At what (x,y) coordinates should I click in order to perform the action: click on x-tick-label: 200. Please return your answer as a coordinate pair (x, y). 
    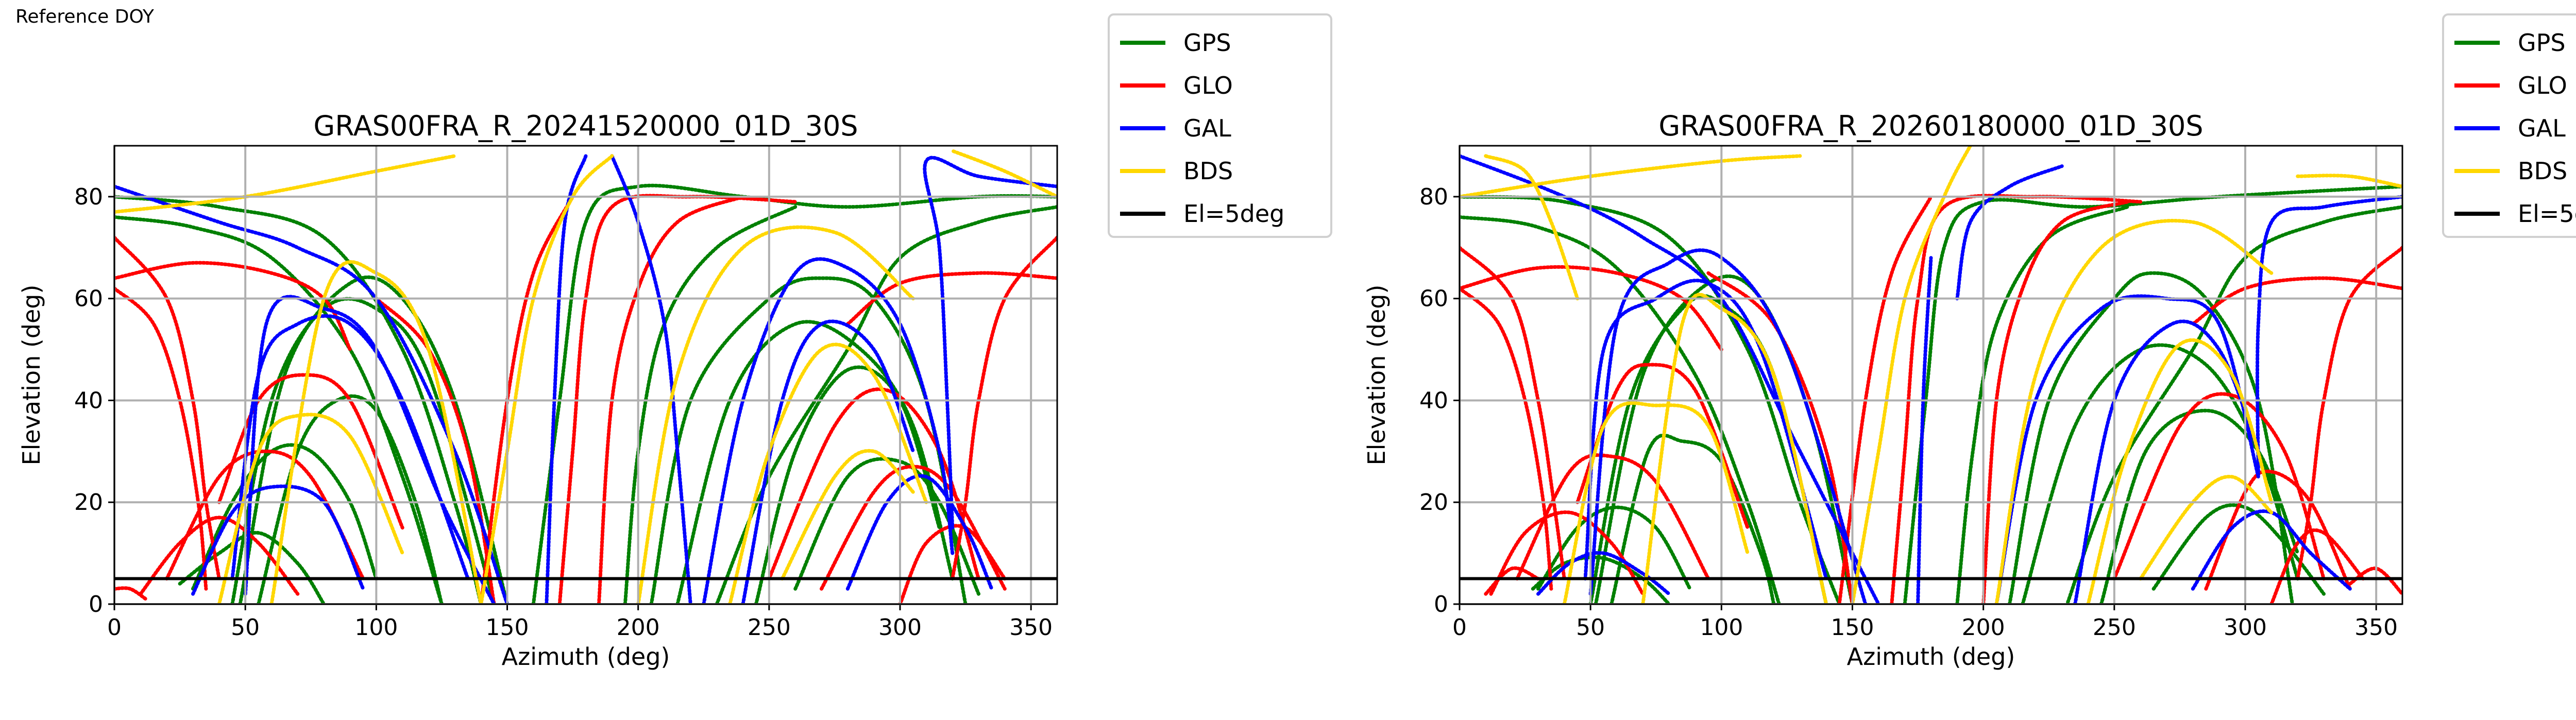
    Looking at the image, I should click on (1983, 627).